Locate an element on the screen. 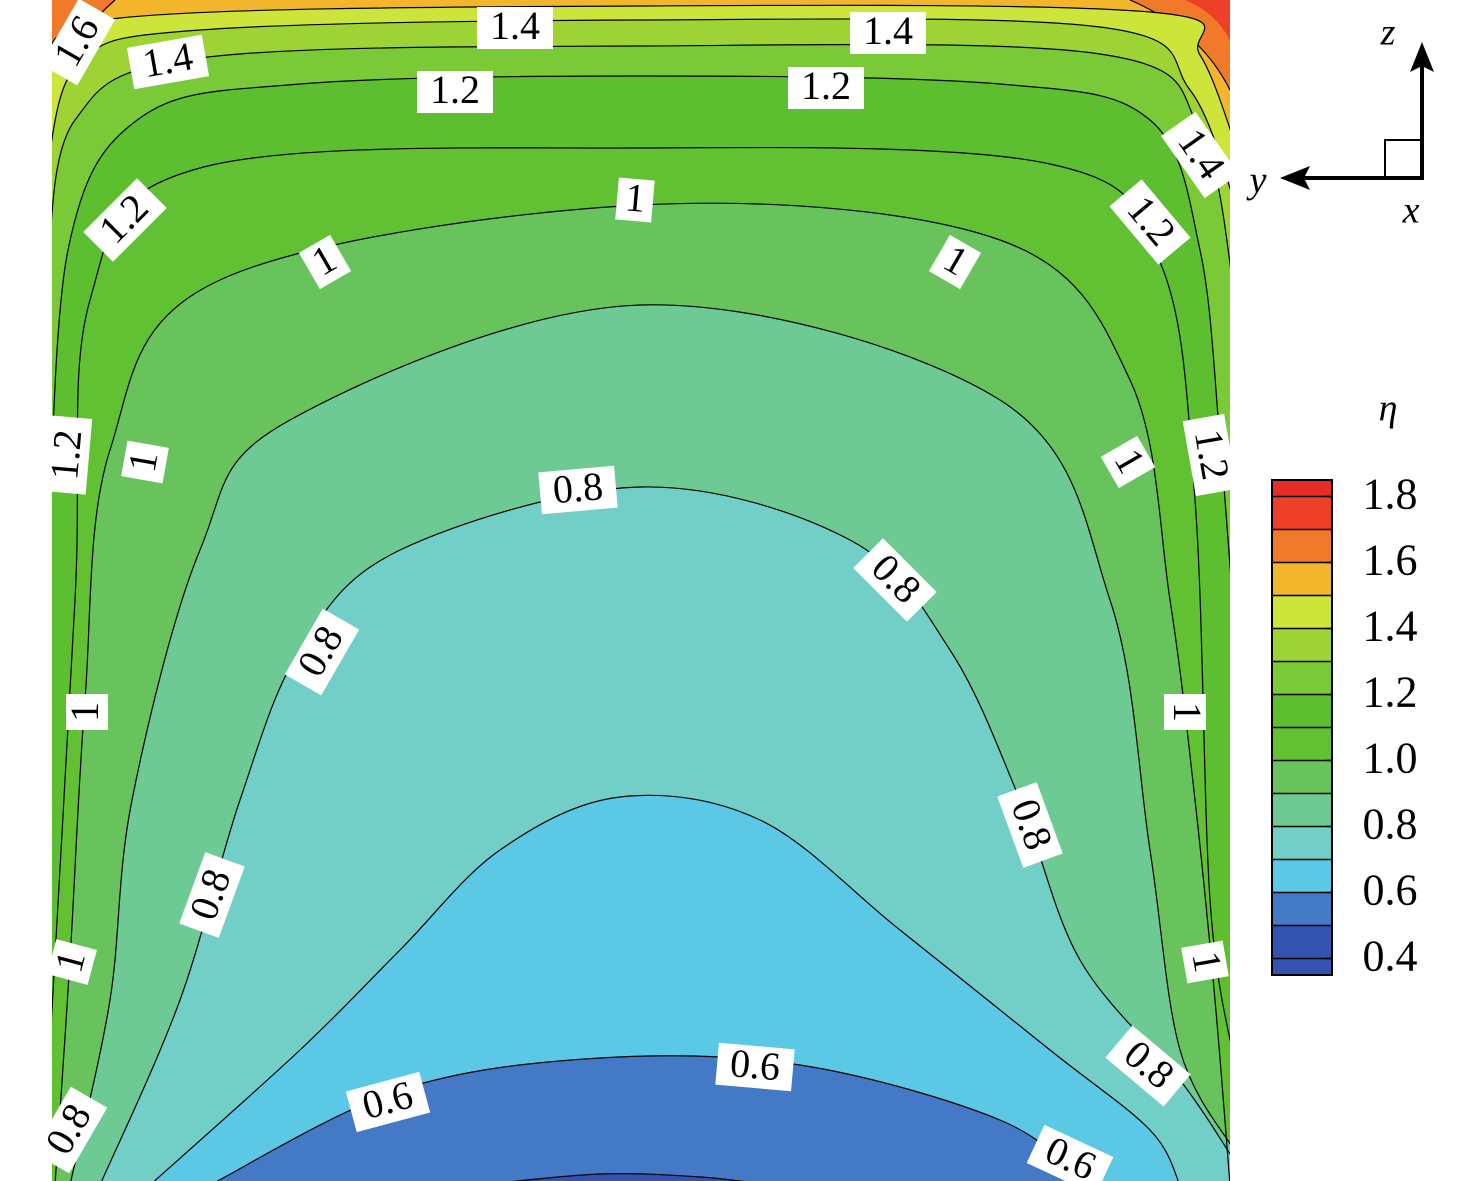 This screenshot has height=1181, width=1476. colorbar-title: η is located at coordinates (1388, 409).